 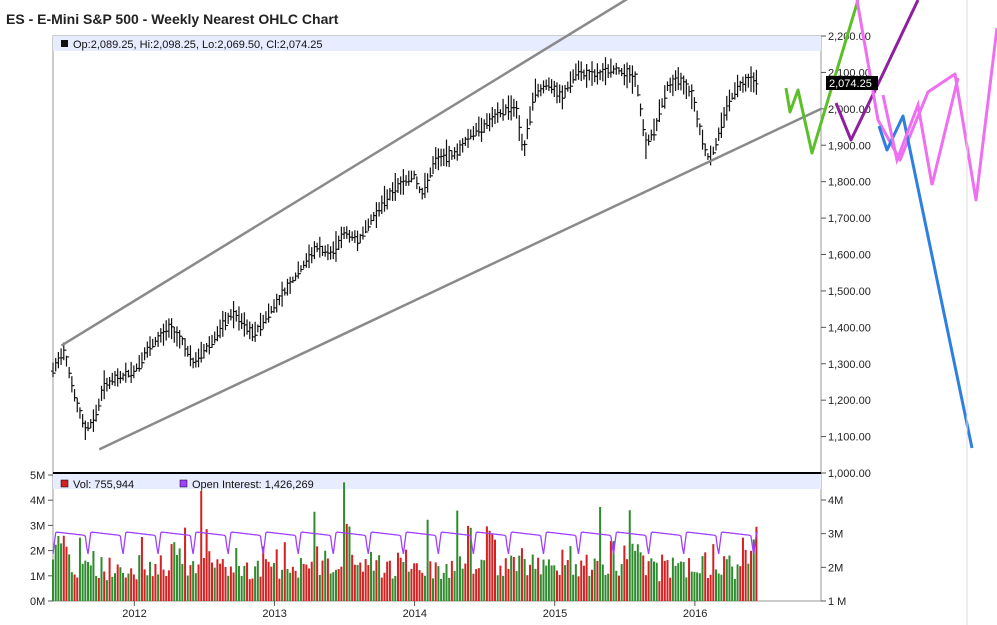 I want to click on price-tick-label: 1,000.00, so click(x=849, y=474).